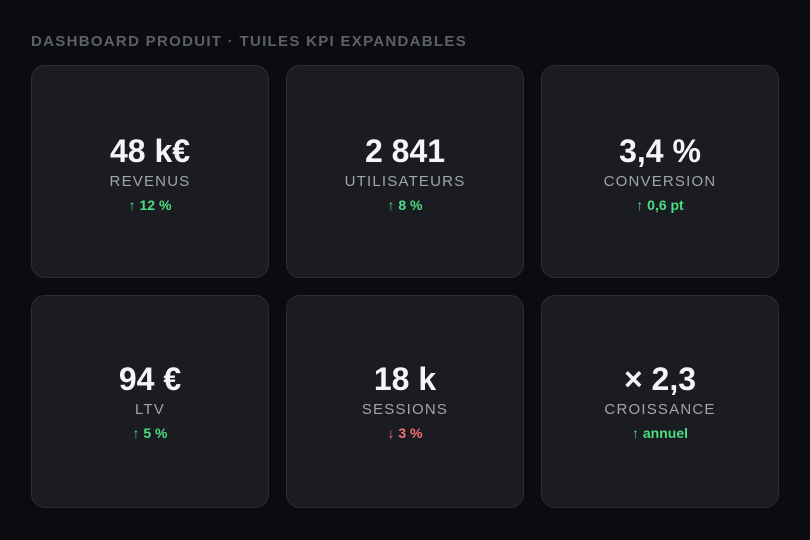 The height and width of the screenshot is (540, 810). Describe the element at coordinates (660, 409) in the screenshot. I see `kpi-label: CROISSANCE` at that location.